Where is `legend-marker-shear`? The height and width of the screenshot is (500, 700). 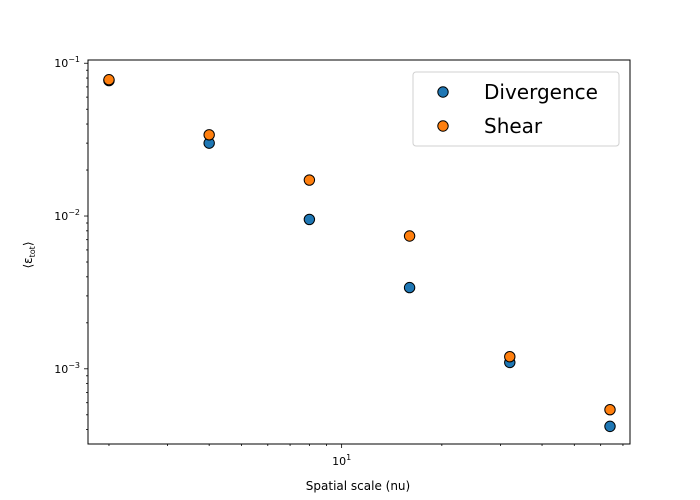 legend-marker-shear is located at coordinates (443, 126).